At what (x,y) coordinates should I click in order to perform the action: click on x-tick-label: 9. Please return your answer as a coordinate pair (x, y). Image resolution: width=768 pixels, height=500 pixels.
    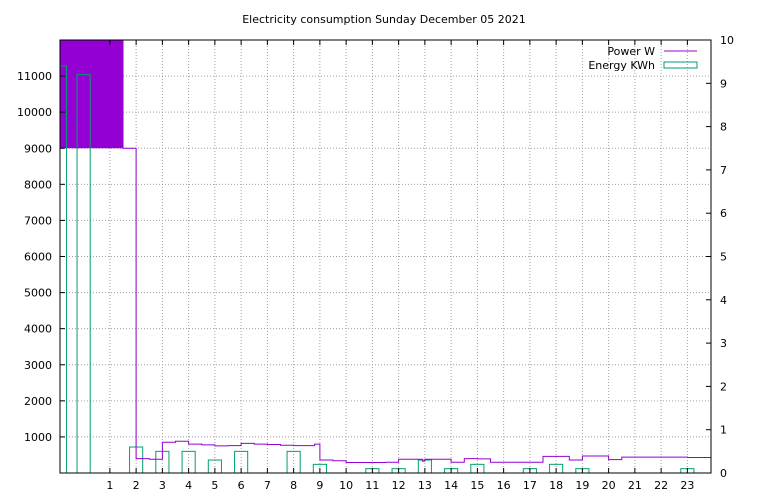
    Looking at the image, I should click on (319, 485).